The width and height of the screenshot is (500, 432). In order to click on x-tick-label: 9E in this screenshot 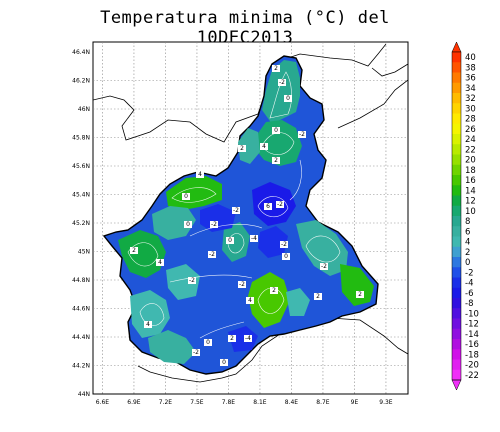, I will do `click(355, 402)`.